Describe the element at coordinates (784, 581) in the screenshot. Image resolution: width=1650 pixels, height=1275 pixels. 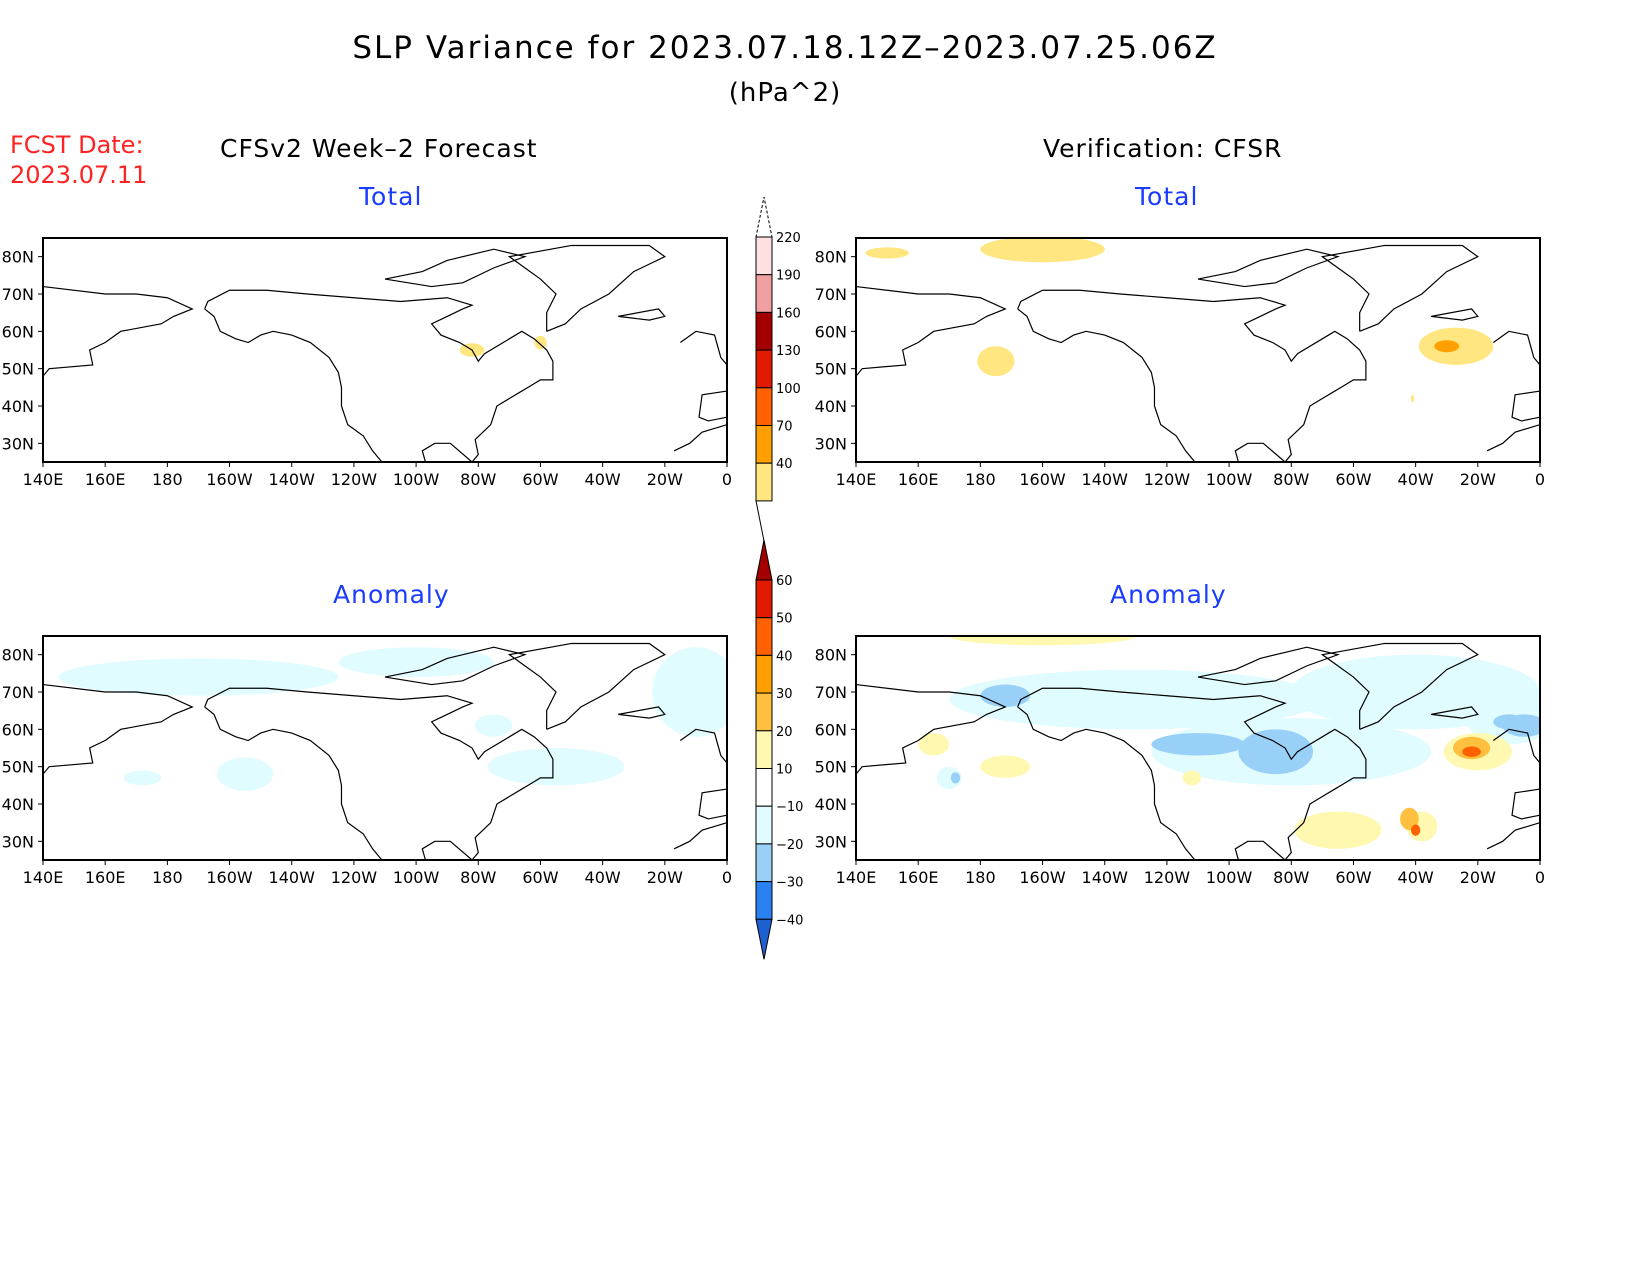
I see `colorbar-label: 60` at that location.